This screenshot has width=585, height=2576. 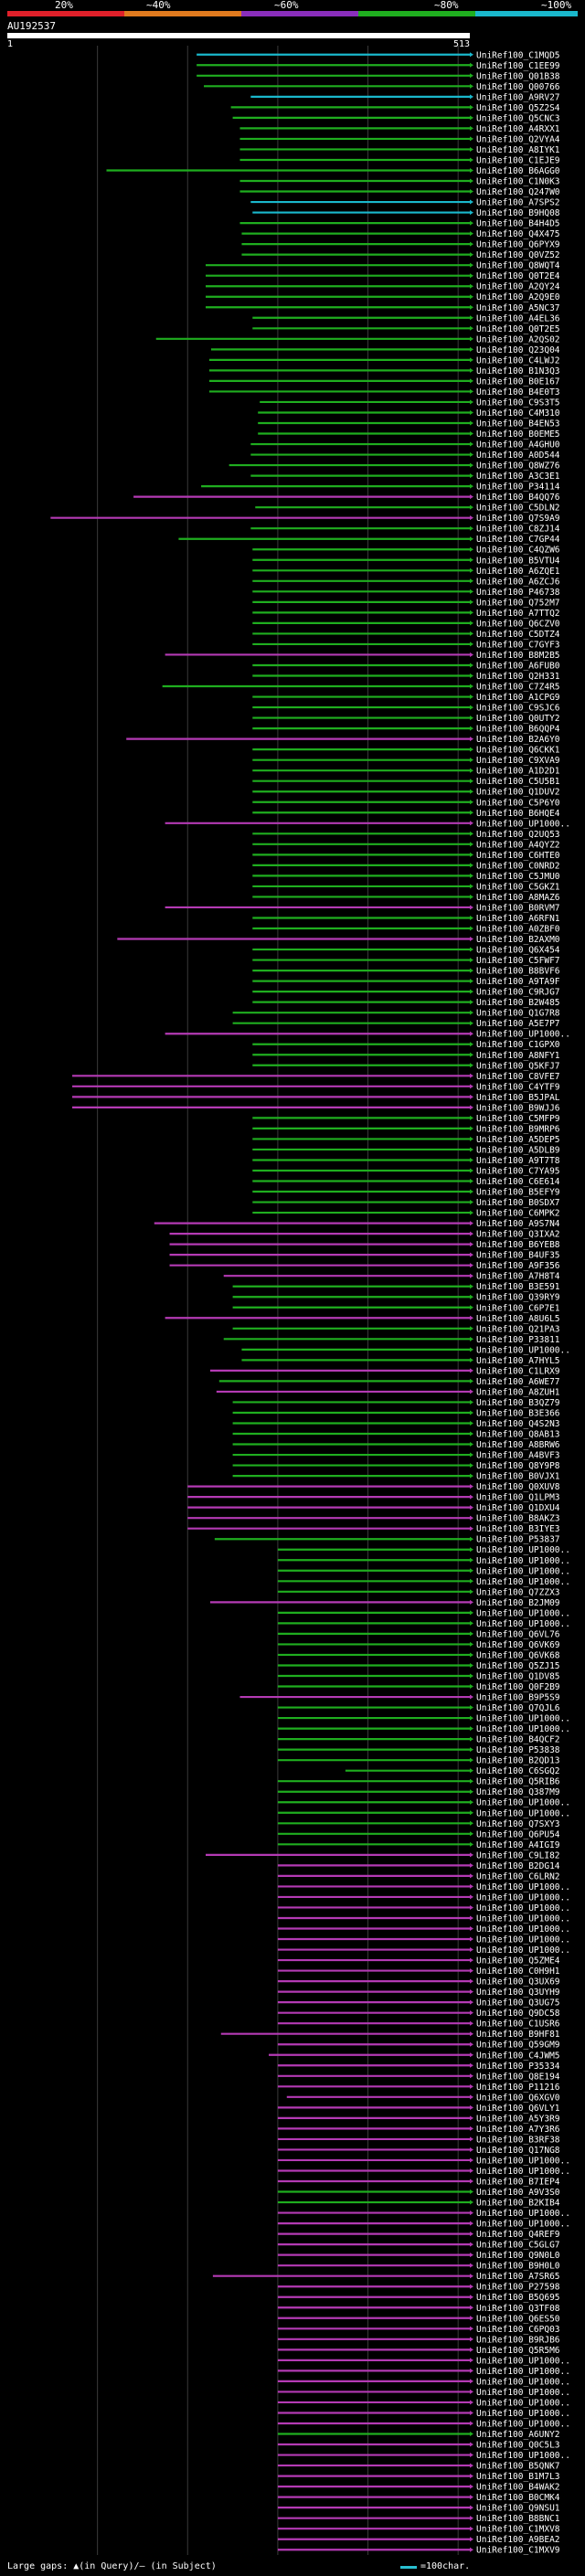 What do you see at coordinates (518, 2056) in the screenshot?
I see `hit-label: UniRef100_C4JWM5` at bounding box center [518, 2056].